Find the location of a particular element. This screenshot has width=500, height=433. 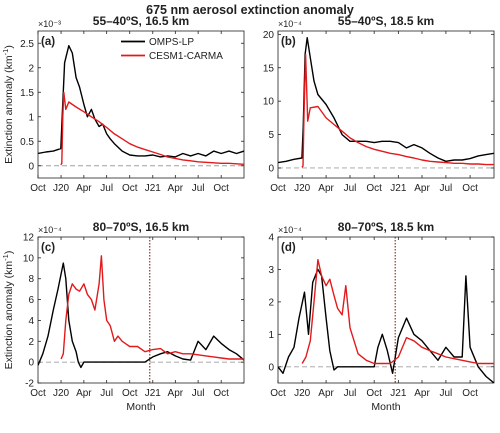

panel-title: 55–40ºS, 16.5 km is located at coordinates (141, 21).